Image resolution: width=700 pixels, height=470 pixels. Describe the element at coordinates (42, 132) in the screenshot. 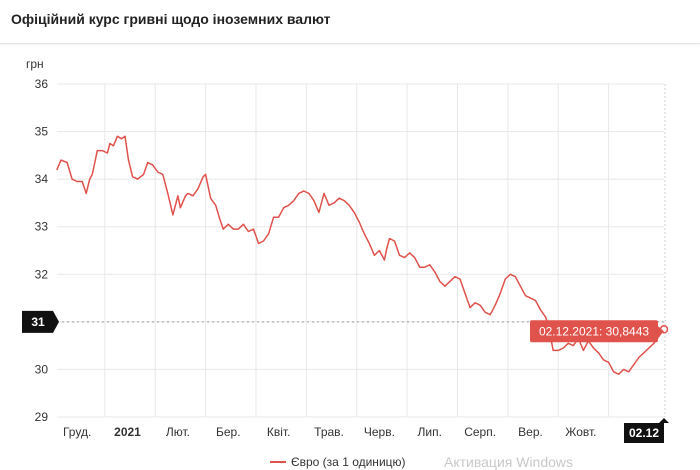

I see `y-tick-label: 35` at that location.